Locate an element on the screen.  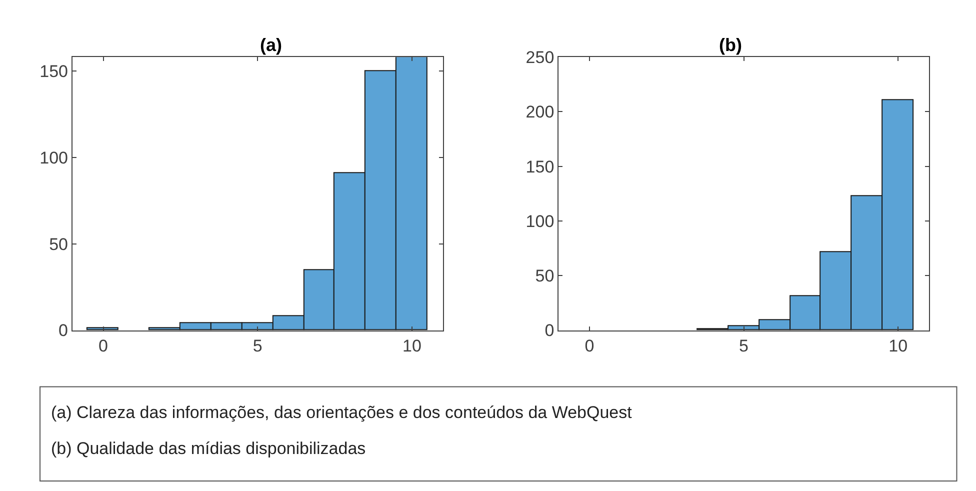
chart-title: (b) is located at coordinates (730, 45).